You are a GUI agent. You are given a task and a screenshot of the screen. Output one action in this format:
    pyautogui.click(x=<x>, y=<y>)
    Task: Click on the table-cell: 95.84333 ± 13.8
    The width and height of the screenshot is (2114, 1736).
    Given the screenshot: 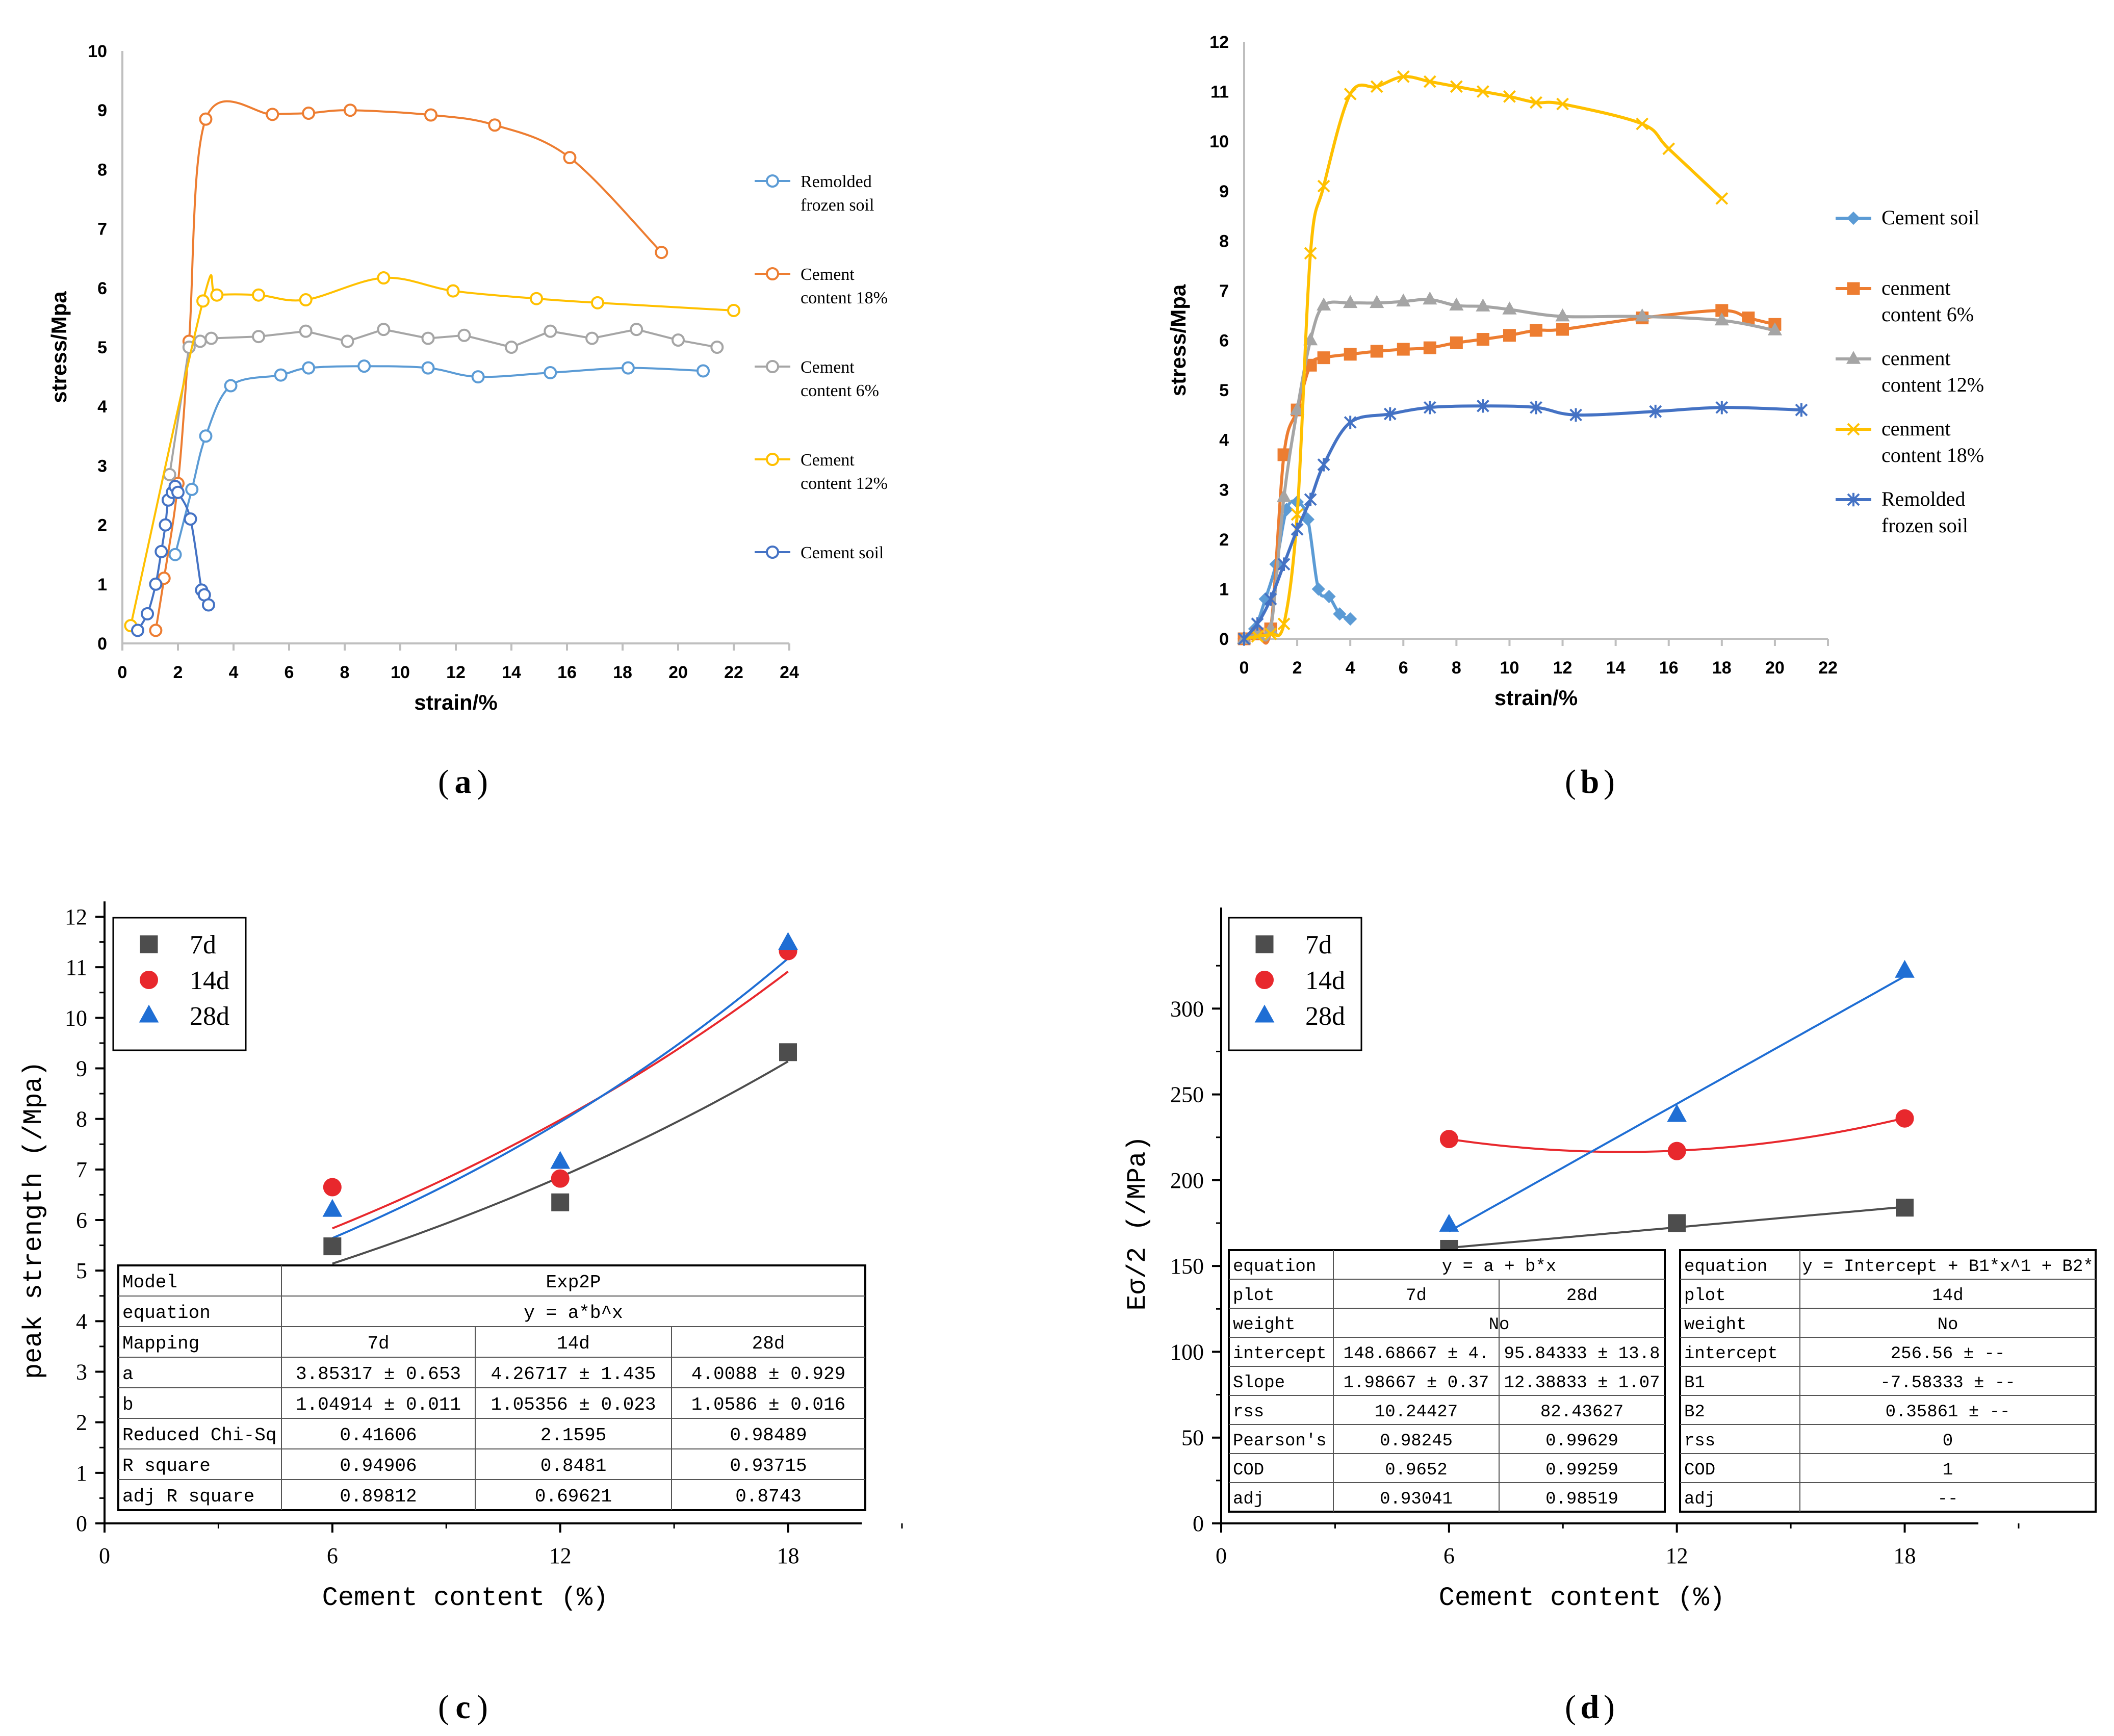 What is the action you would take?
    pyautogui.click(x=1582, y=1354)
    